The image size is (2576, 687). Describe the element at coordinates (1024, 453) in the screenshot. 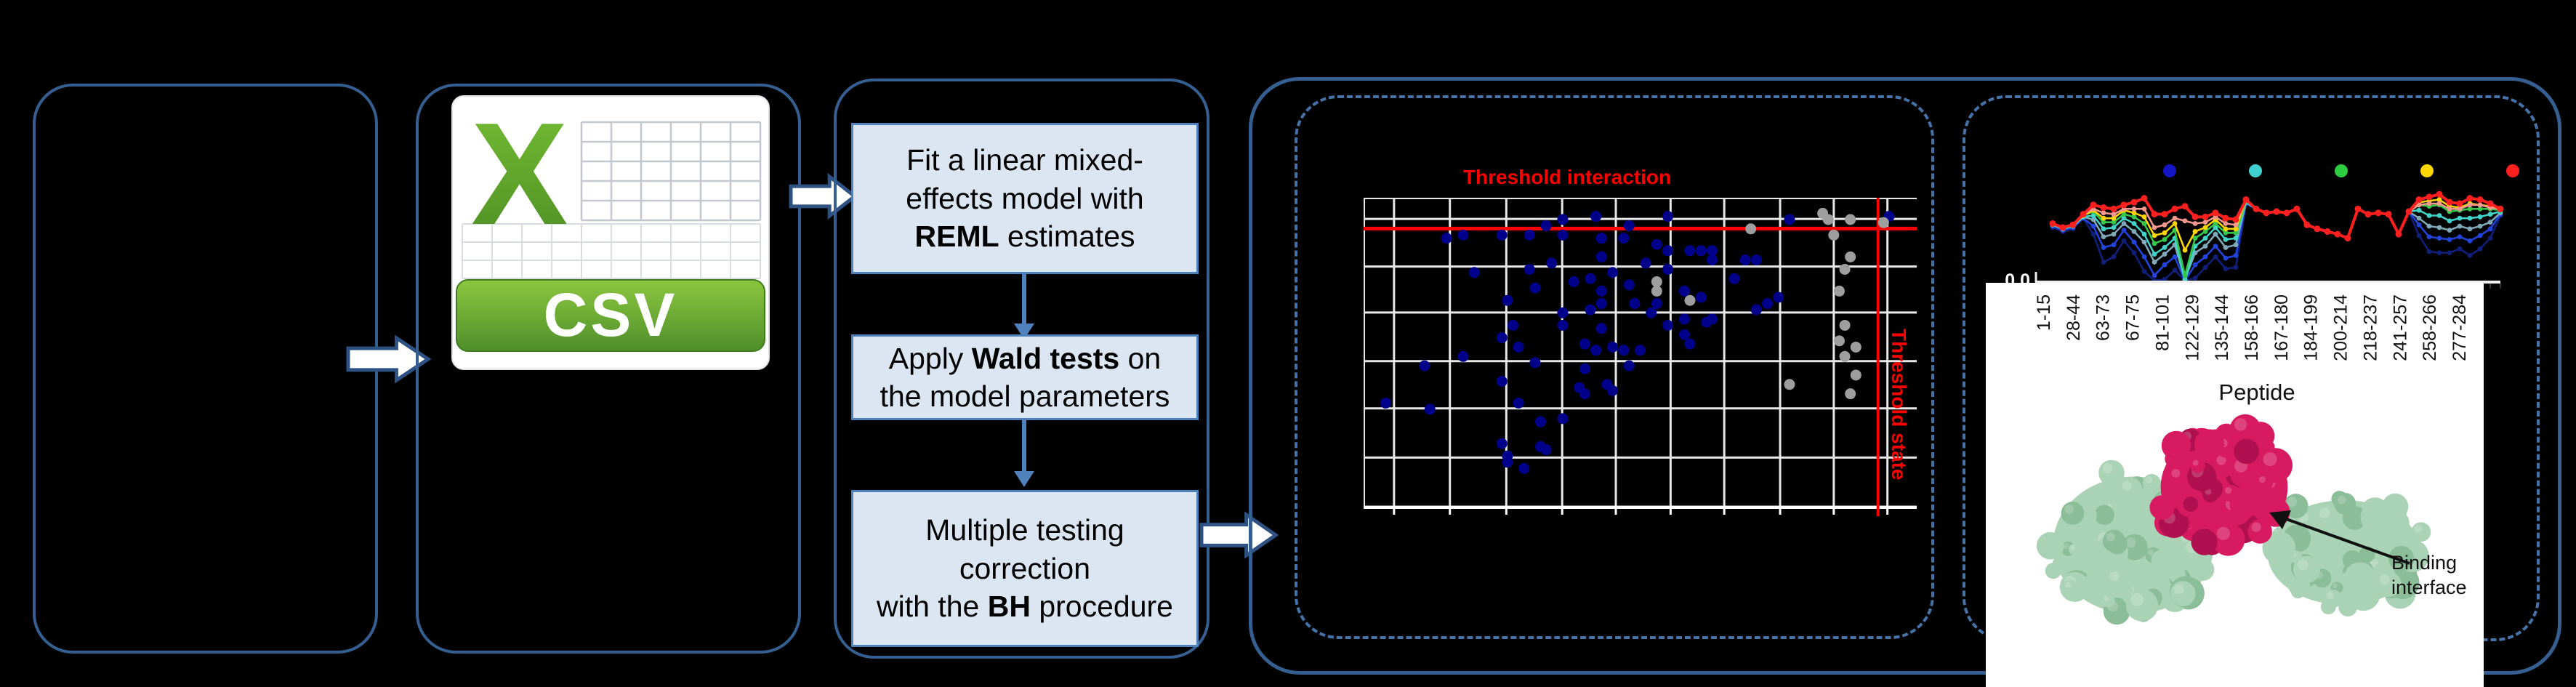

I see `workflow-connector-2-icon` at that location.